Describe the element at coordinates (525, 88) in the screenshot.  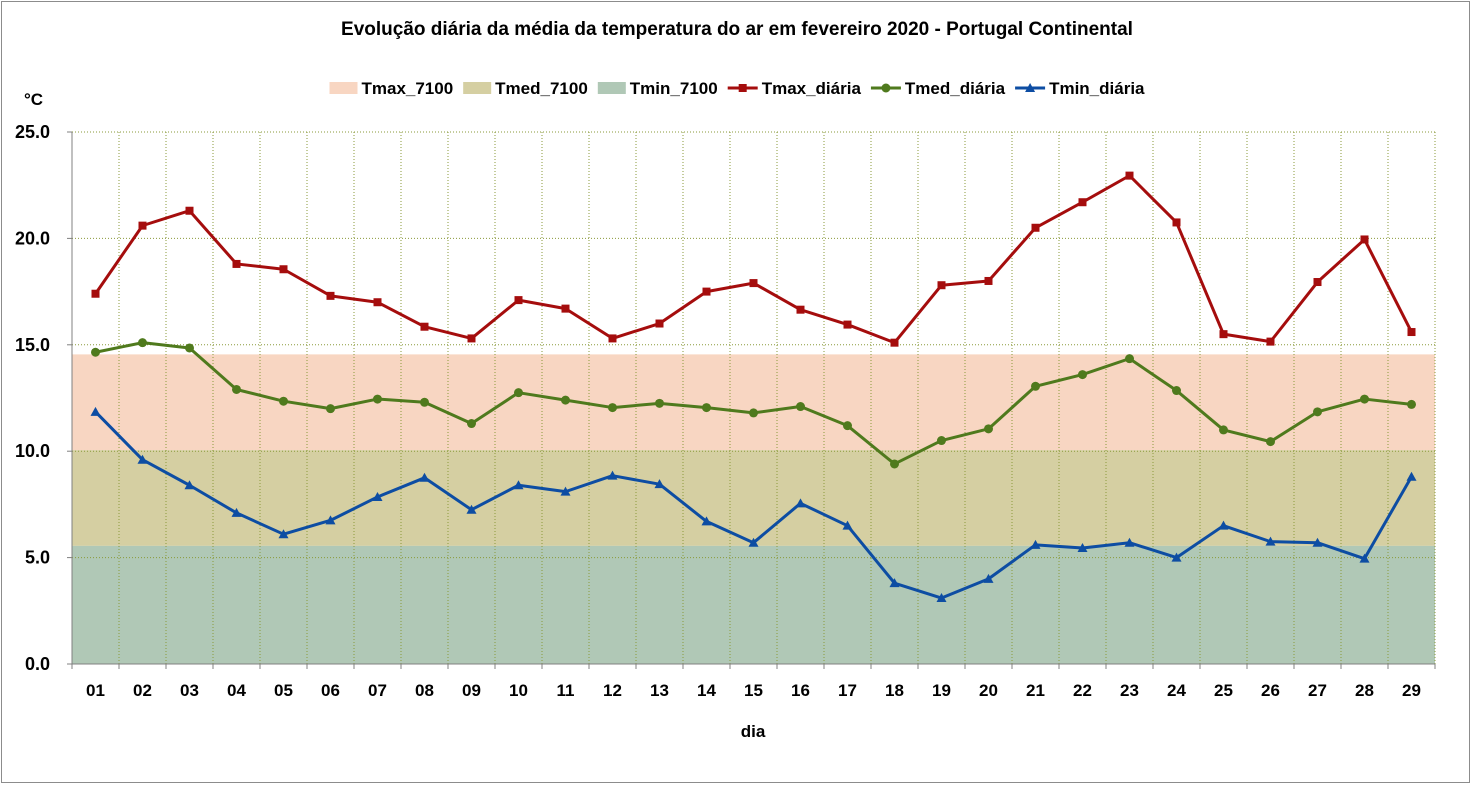
I see `legend-item-tmed-7100: Tmed_7100` at that location.